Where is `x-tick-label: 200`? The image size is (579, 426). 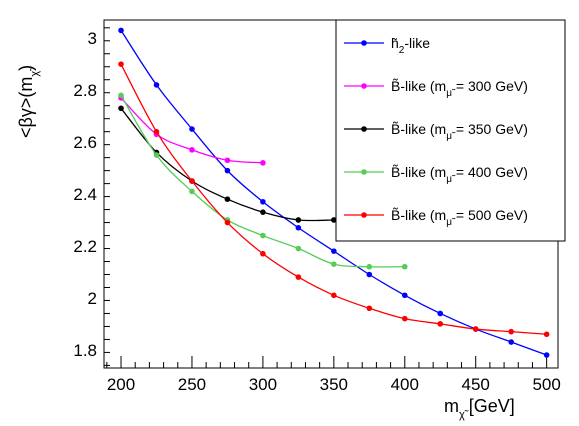 x-tick-label: 200 is located at coordinates (121, 384).